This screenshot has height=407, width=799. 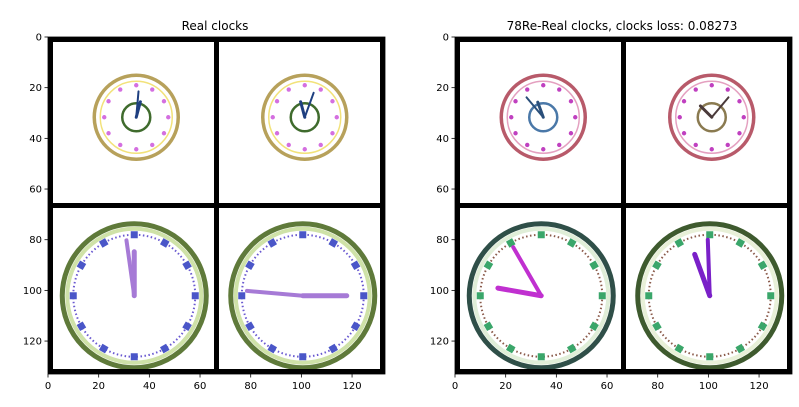 What do you see at coordinates (442, 240) in the screenshot?
I see `right-ytick-label: 80` at bounding box center [442, 240].